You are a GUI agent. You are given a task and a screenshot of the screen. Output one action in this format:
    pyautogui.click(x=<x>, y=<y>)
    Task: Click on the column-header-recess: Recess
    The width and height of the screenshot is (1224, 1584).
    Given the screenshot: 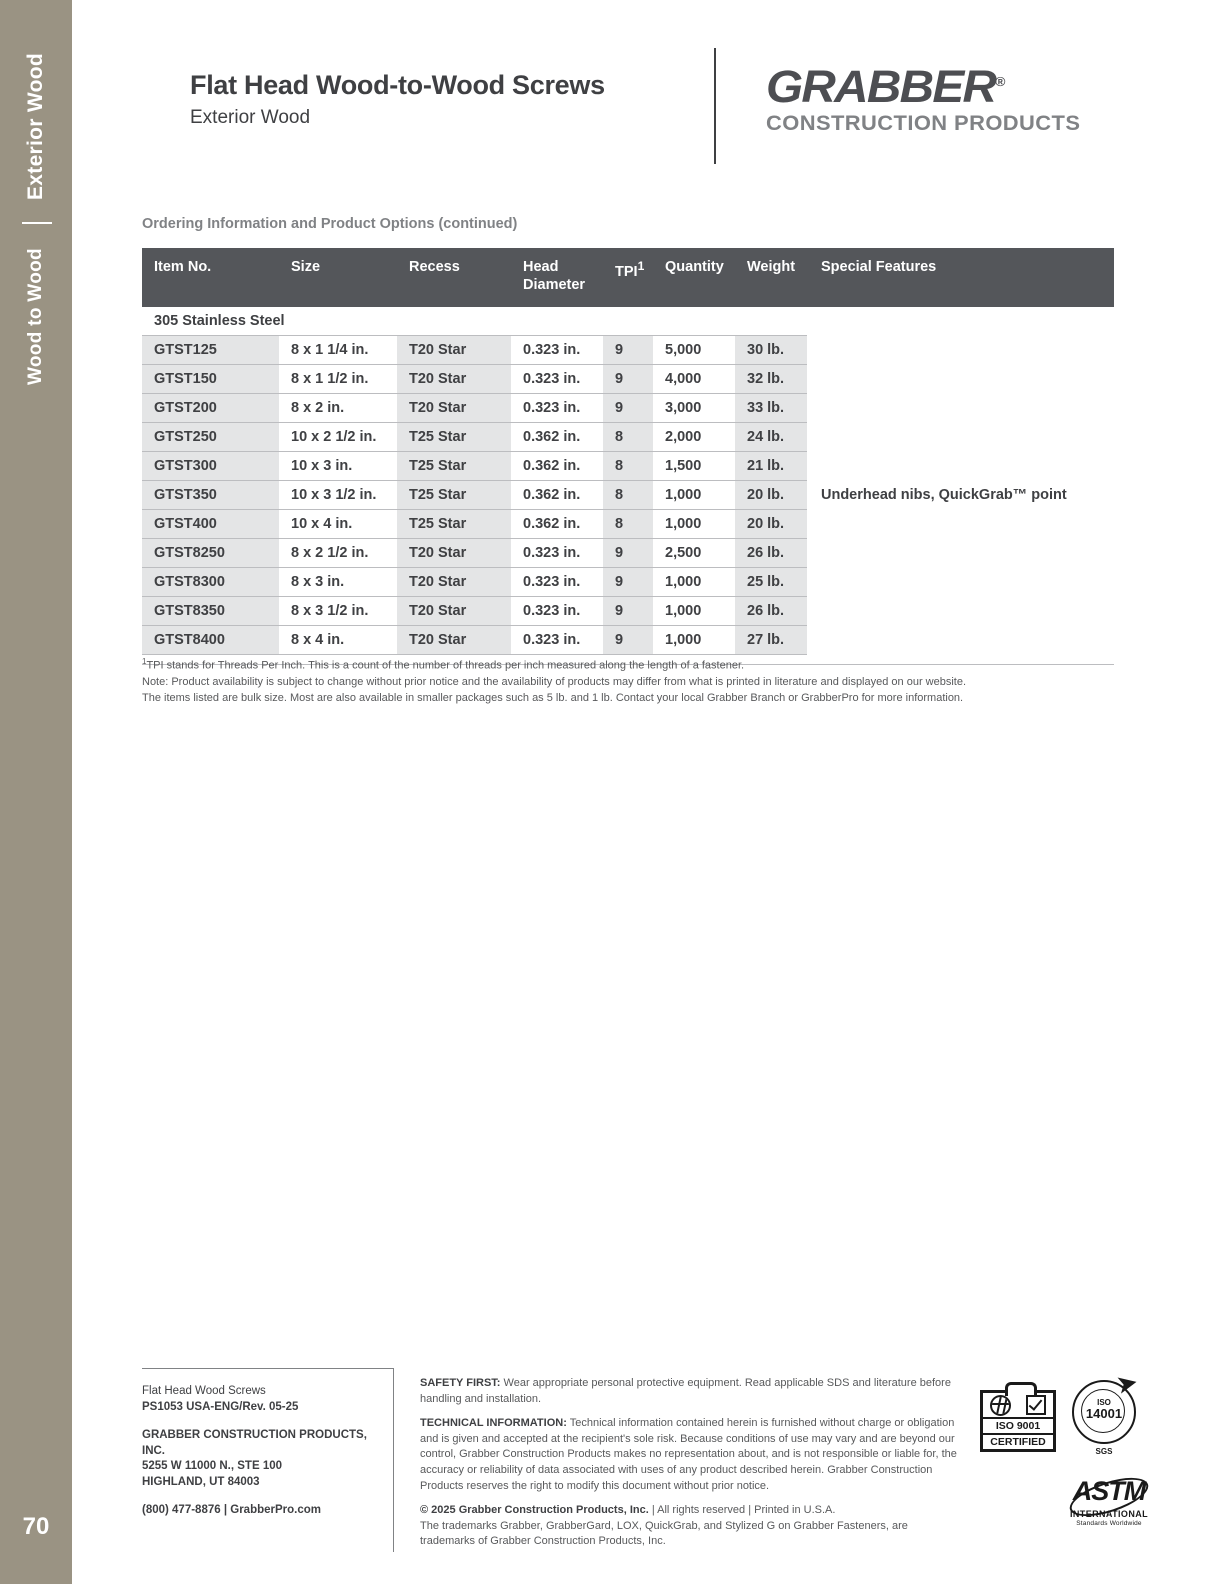 What is the action you would take?
    pyautogui.click(x=454, y=278)
    